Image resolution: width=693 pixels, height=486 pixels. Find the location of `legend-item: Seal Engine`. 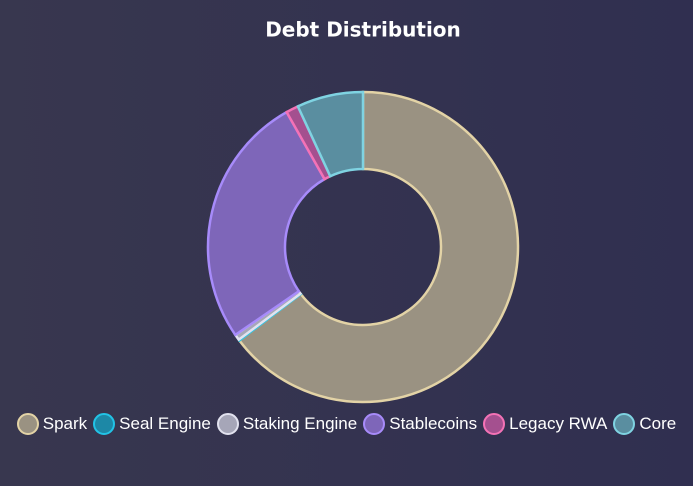

legend-item: Seal Engine is located at coordinates (152, 424).